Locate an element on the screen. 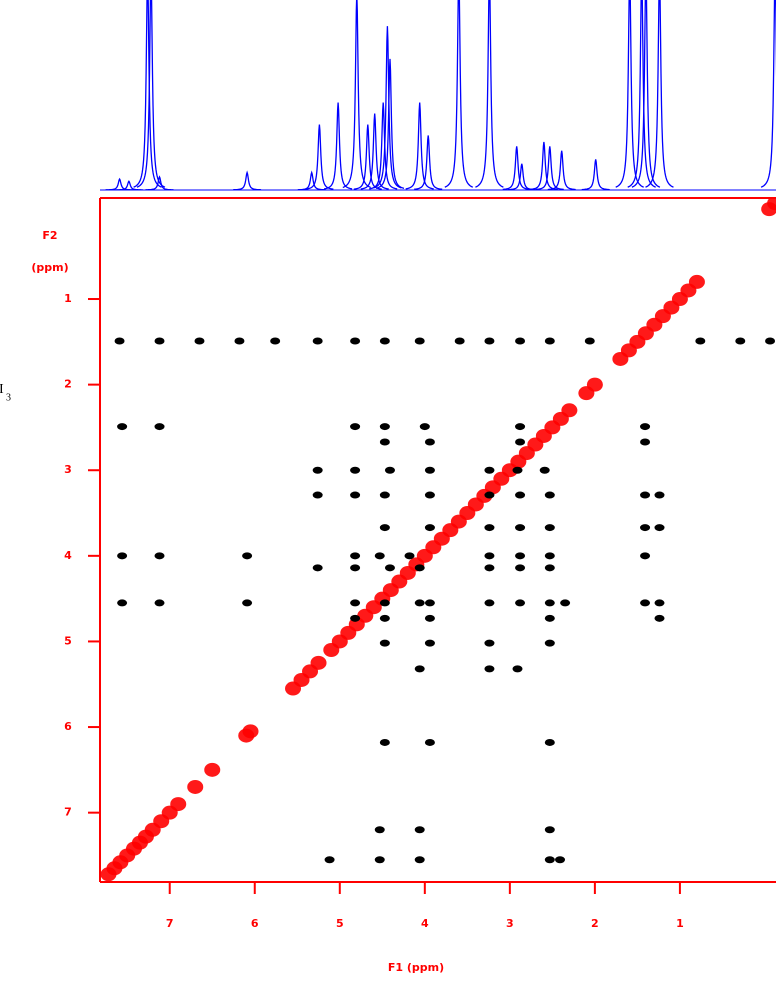 Image resolution: width=776 pixels, height=996 pixels. x-tick-label: 3 is located at coordinates (510, 923).